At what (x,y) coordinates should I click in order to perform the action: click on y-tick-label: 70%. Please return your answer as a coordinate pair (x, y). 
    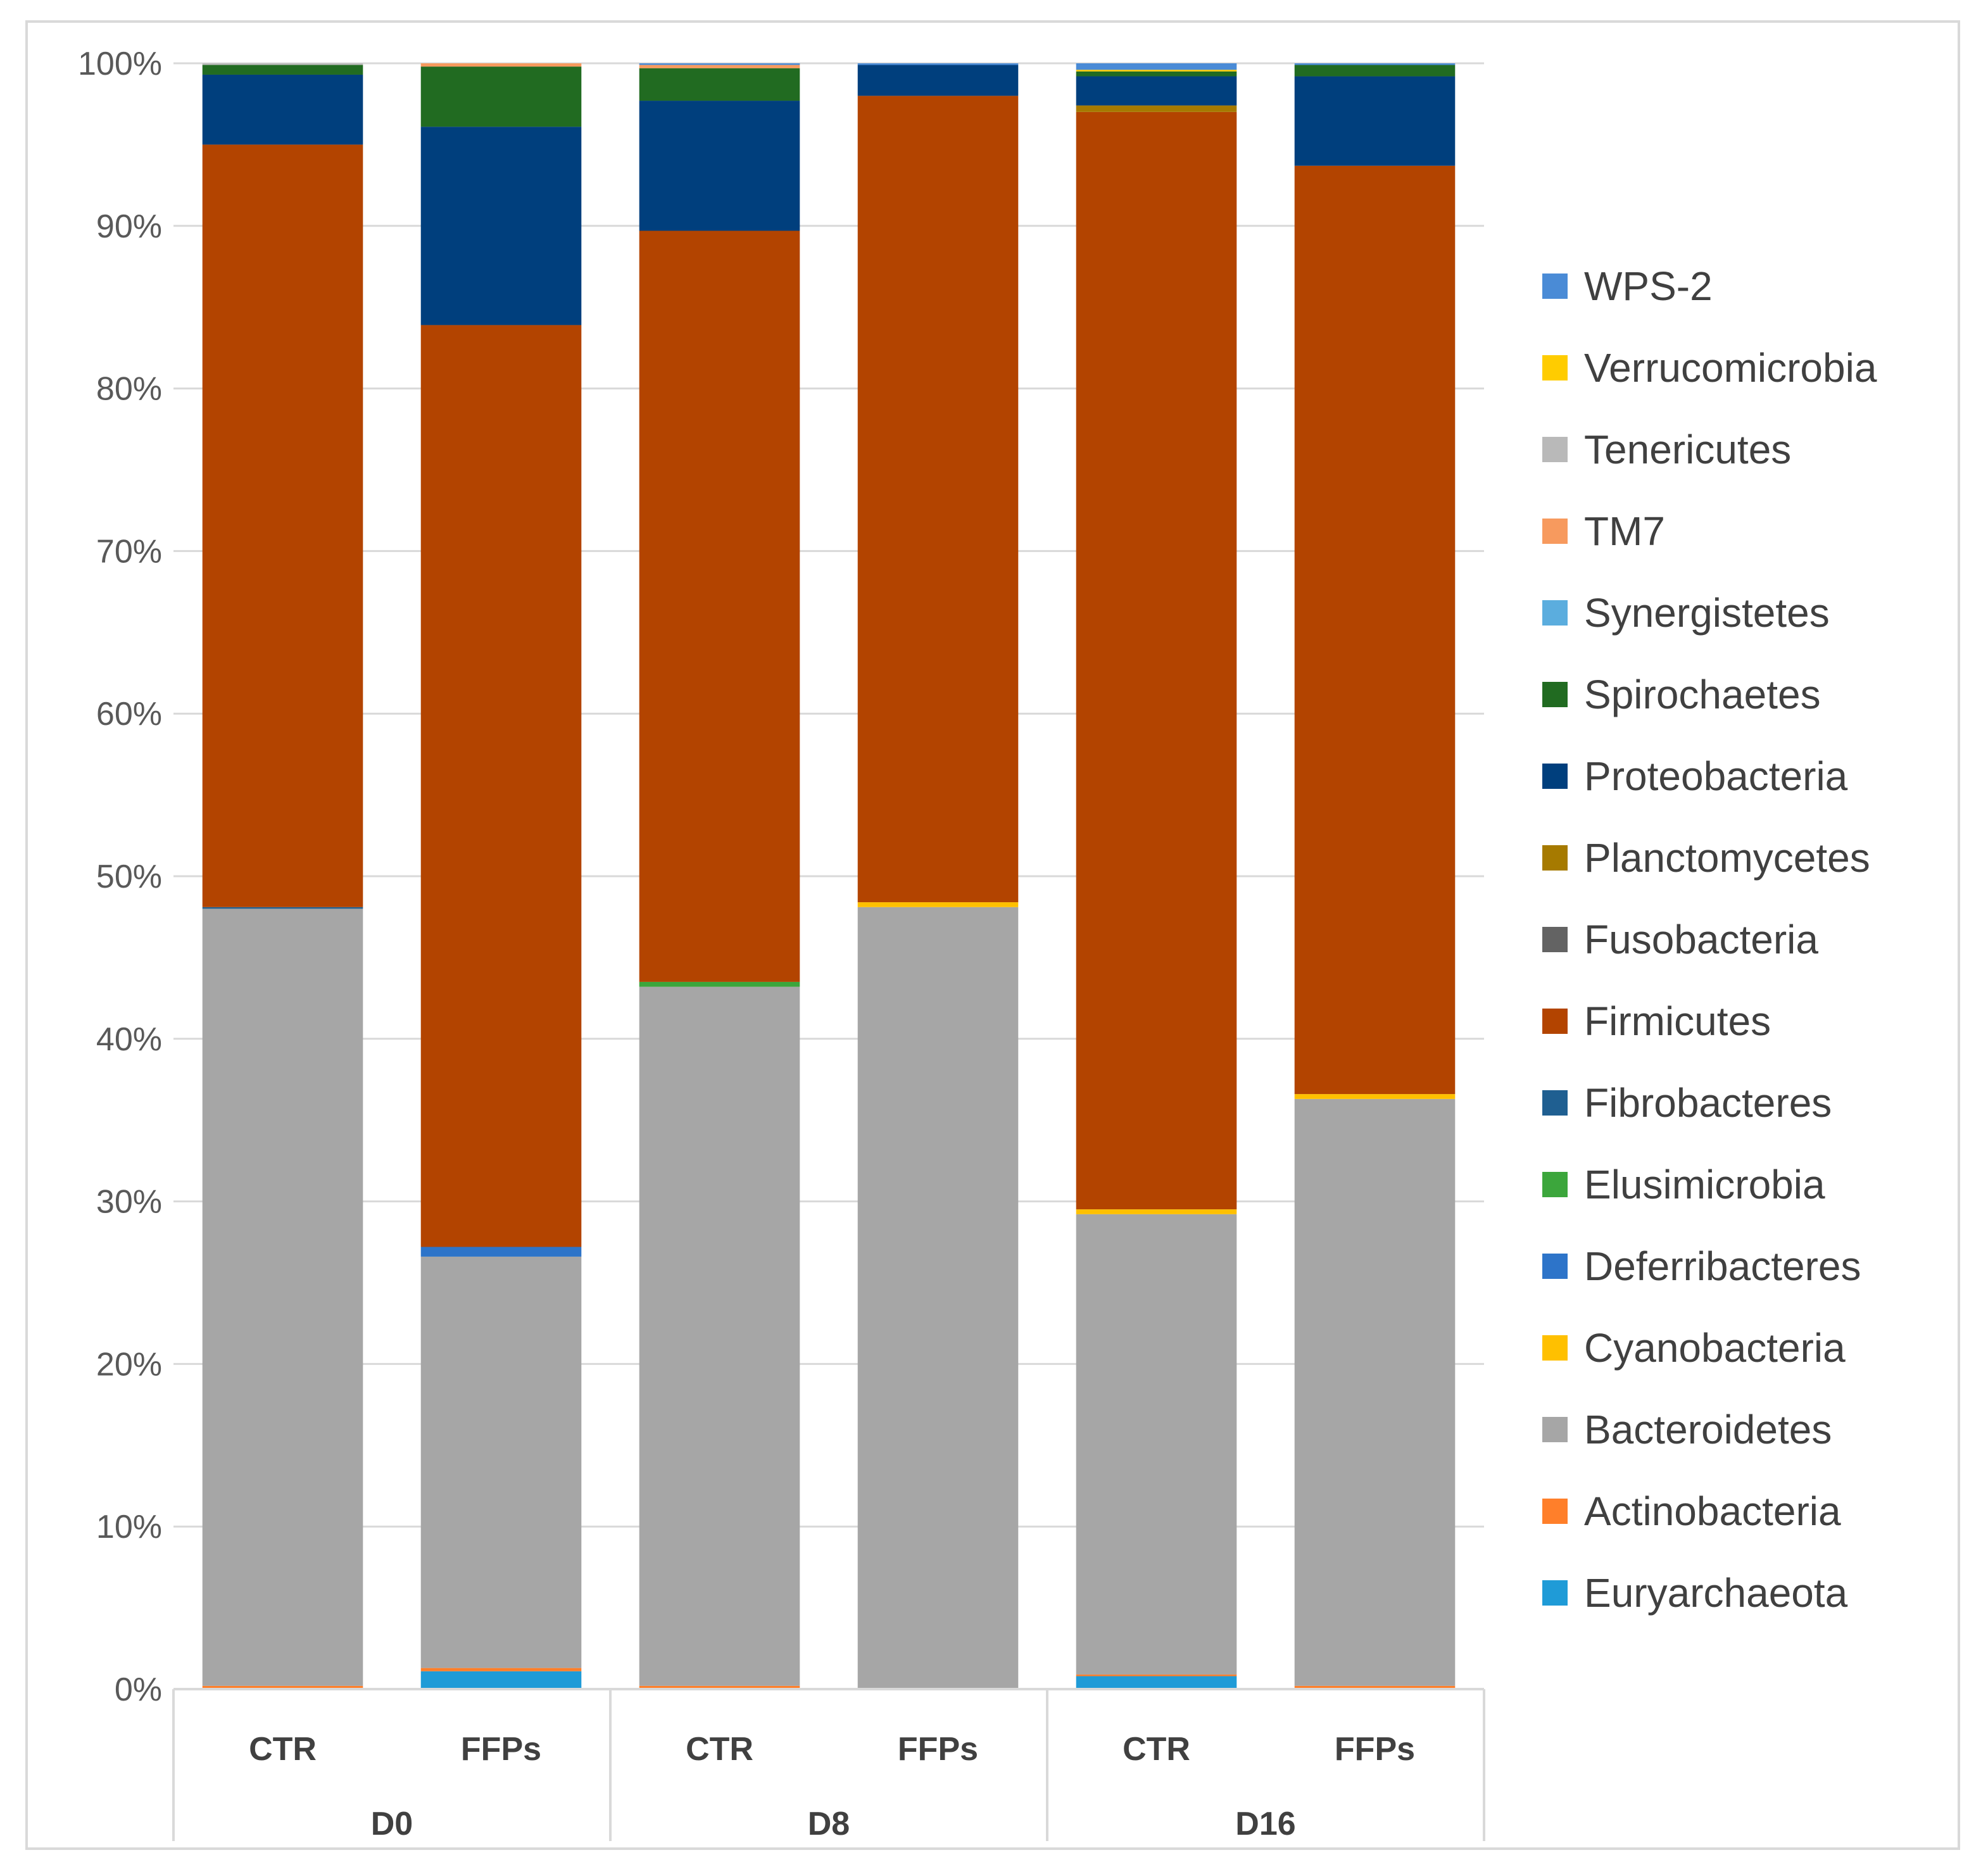
    Looking at the image, I should click on (129, 551).